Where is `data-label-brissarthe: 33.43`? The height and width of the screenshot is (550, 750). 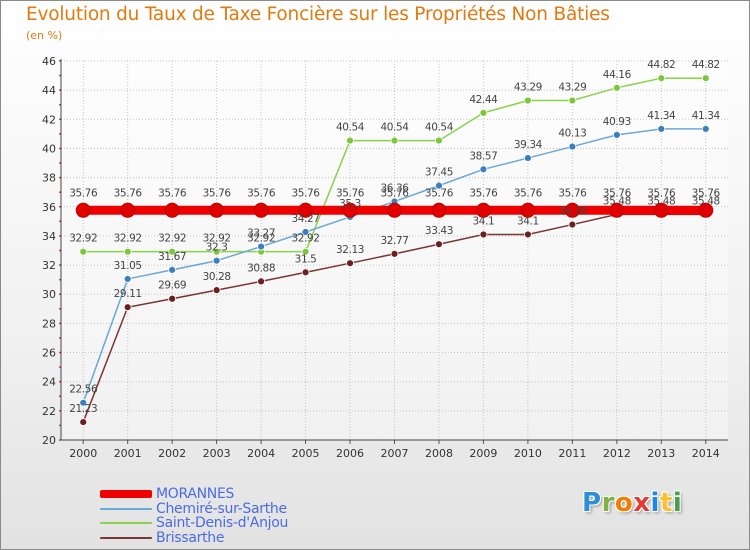 data-label-brissarthe: 33.43 is located at coordinates (439, 231).